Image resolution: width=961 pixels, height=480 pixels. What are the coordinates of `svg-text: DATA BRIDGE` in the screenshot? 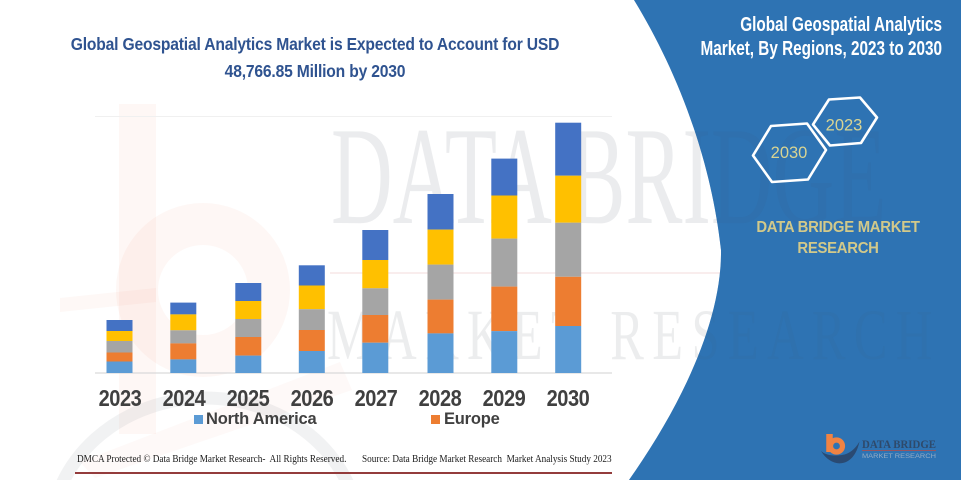 It's located at (899, 445).